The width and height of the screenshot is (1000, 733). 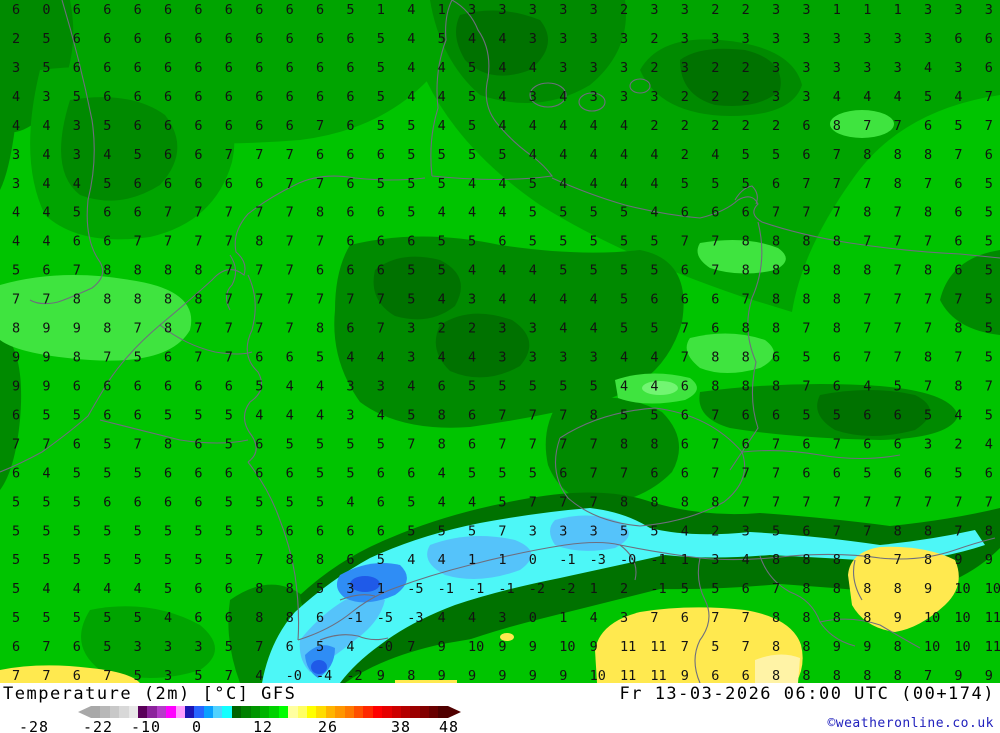 What do you see at coordinates (98, 725) in the screenshot?
I see `colorbar-tick--22: -22` at bounding box center [98, 725].